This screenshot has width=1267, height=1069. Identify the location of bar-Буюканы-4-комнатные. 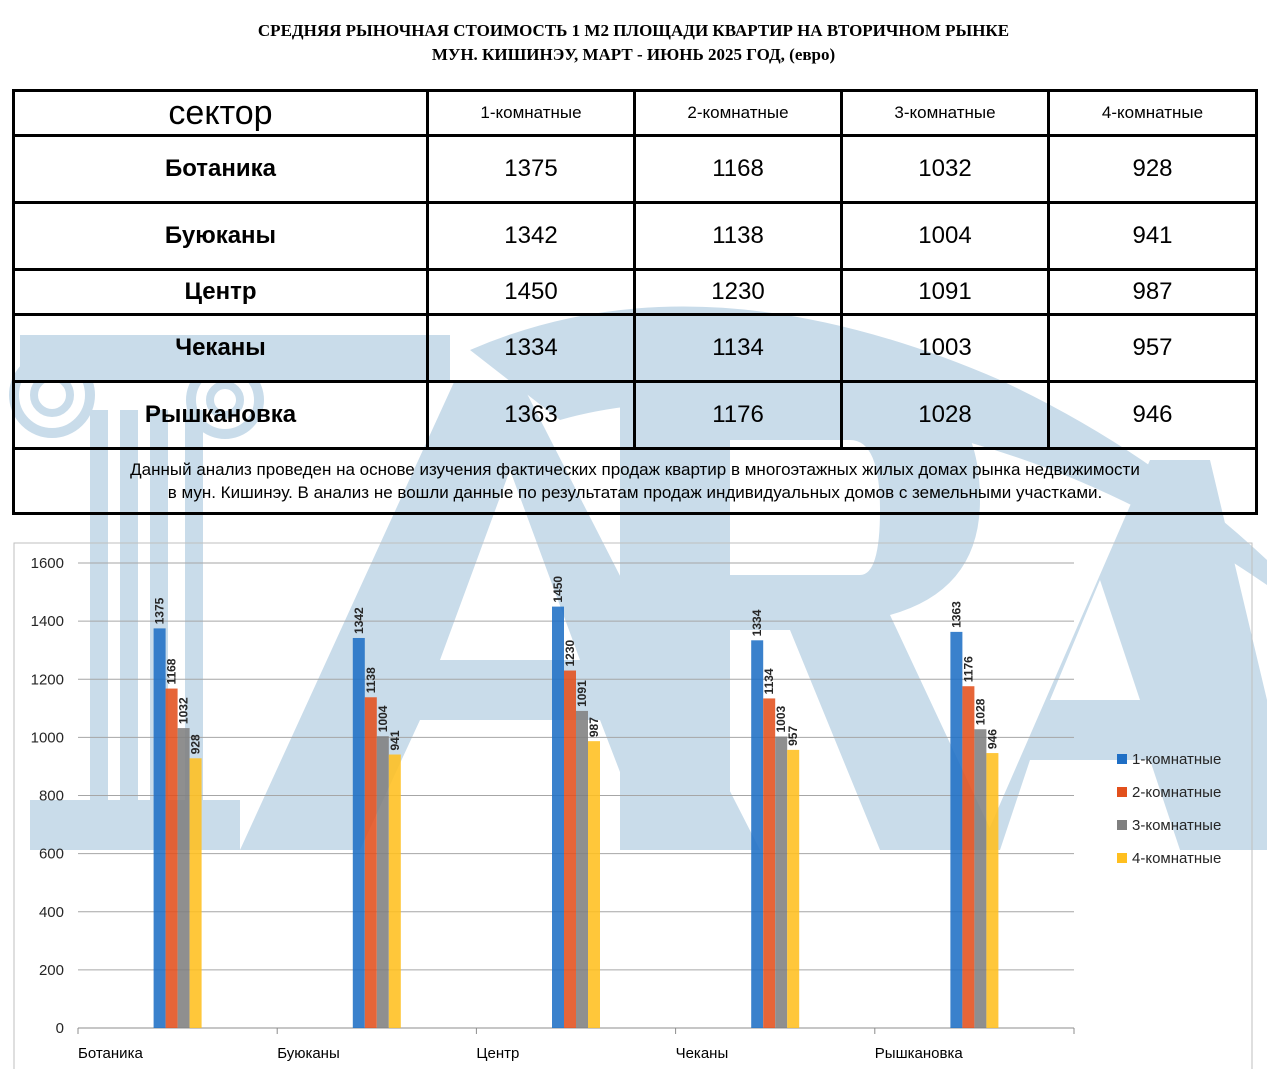
(394, 891).